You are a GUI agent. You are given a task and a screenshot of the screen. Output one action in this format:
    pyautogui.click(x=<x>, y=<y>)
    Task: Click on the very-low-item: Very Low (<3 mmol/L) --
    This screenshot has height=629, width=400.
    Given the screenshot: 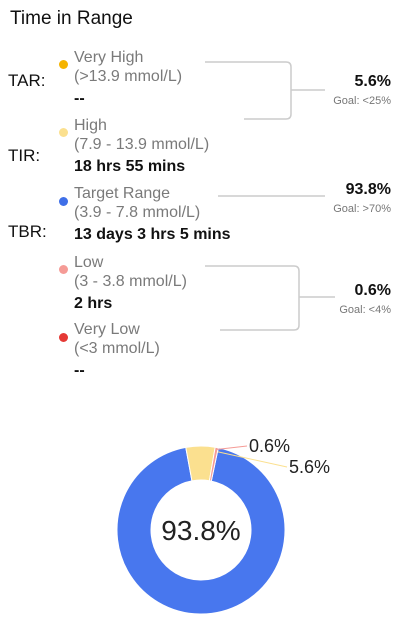 What is the action you would take?
    pyautogui.click(x=117, y=350)
    